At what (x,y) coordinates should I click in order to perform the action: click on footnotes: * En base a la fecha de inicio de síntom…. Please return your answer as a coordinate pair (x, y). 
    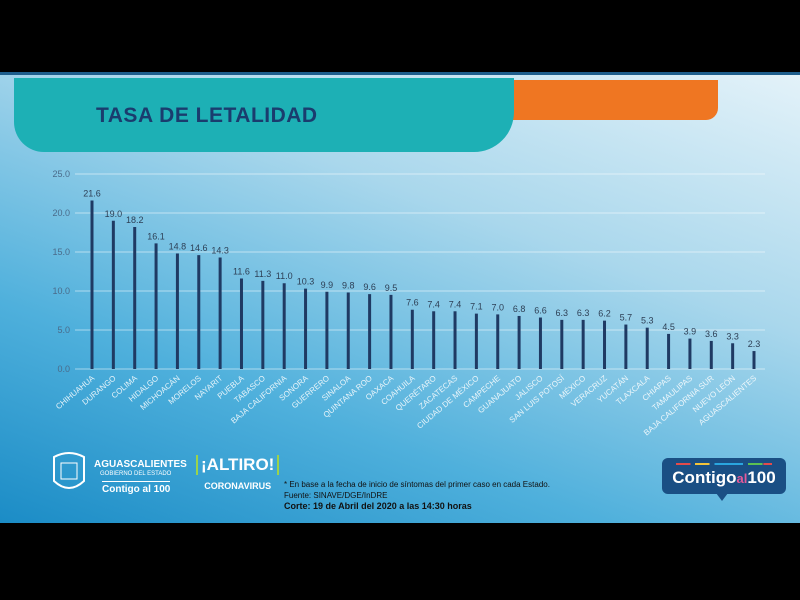
    Looking at the image, I should click on (417, 495).